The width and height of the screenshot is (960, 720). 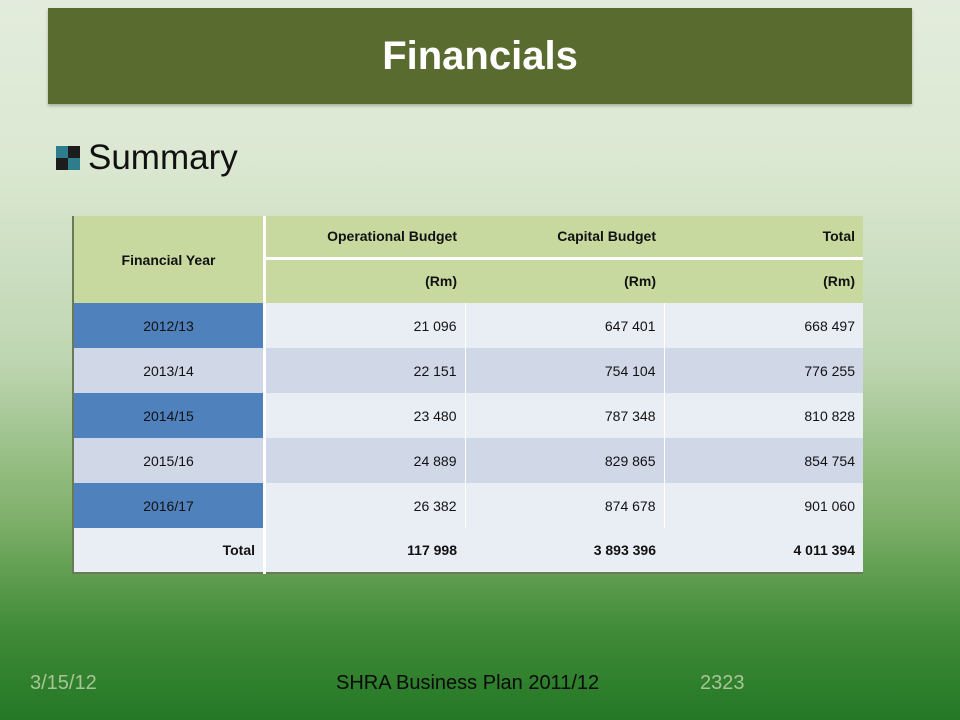 What do you see at coordinates (564, 325) in the screenshot?
I see `row-capital: 647 401` at bounding box center [564, 325].